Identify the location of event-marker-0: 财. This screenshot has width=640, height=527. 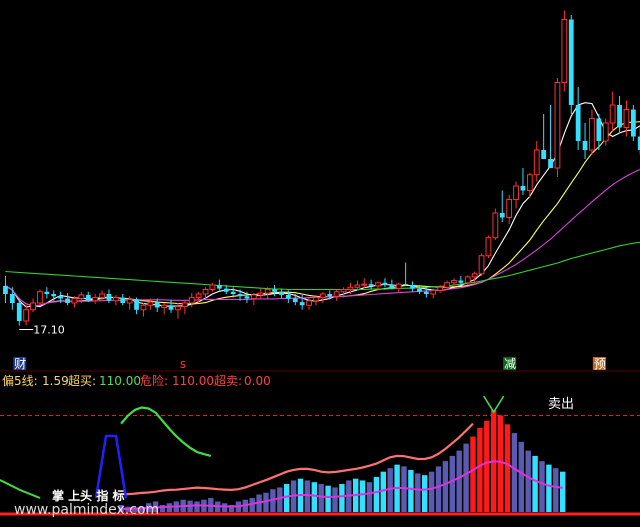
(20, 364).